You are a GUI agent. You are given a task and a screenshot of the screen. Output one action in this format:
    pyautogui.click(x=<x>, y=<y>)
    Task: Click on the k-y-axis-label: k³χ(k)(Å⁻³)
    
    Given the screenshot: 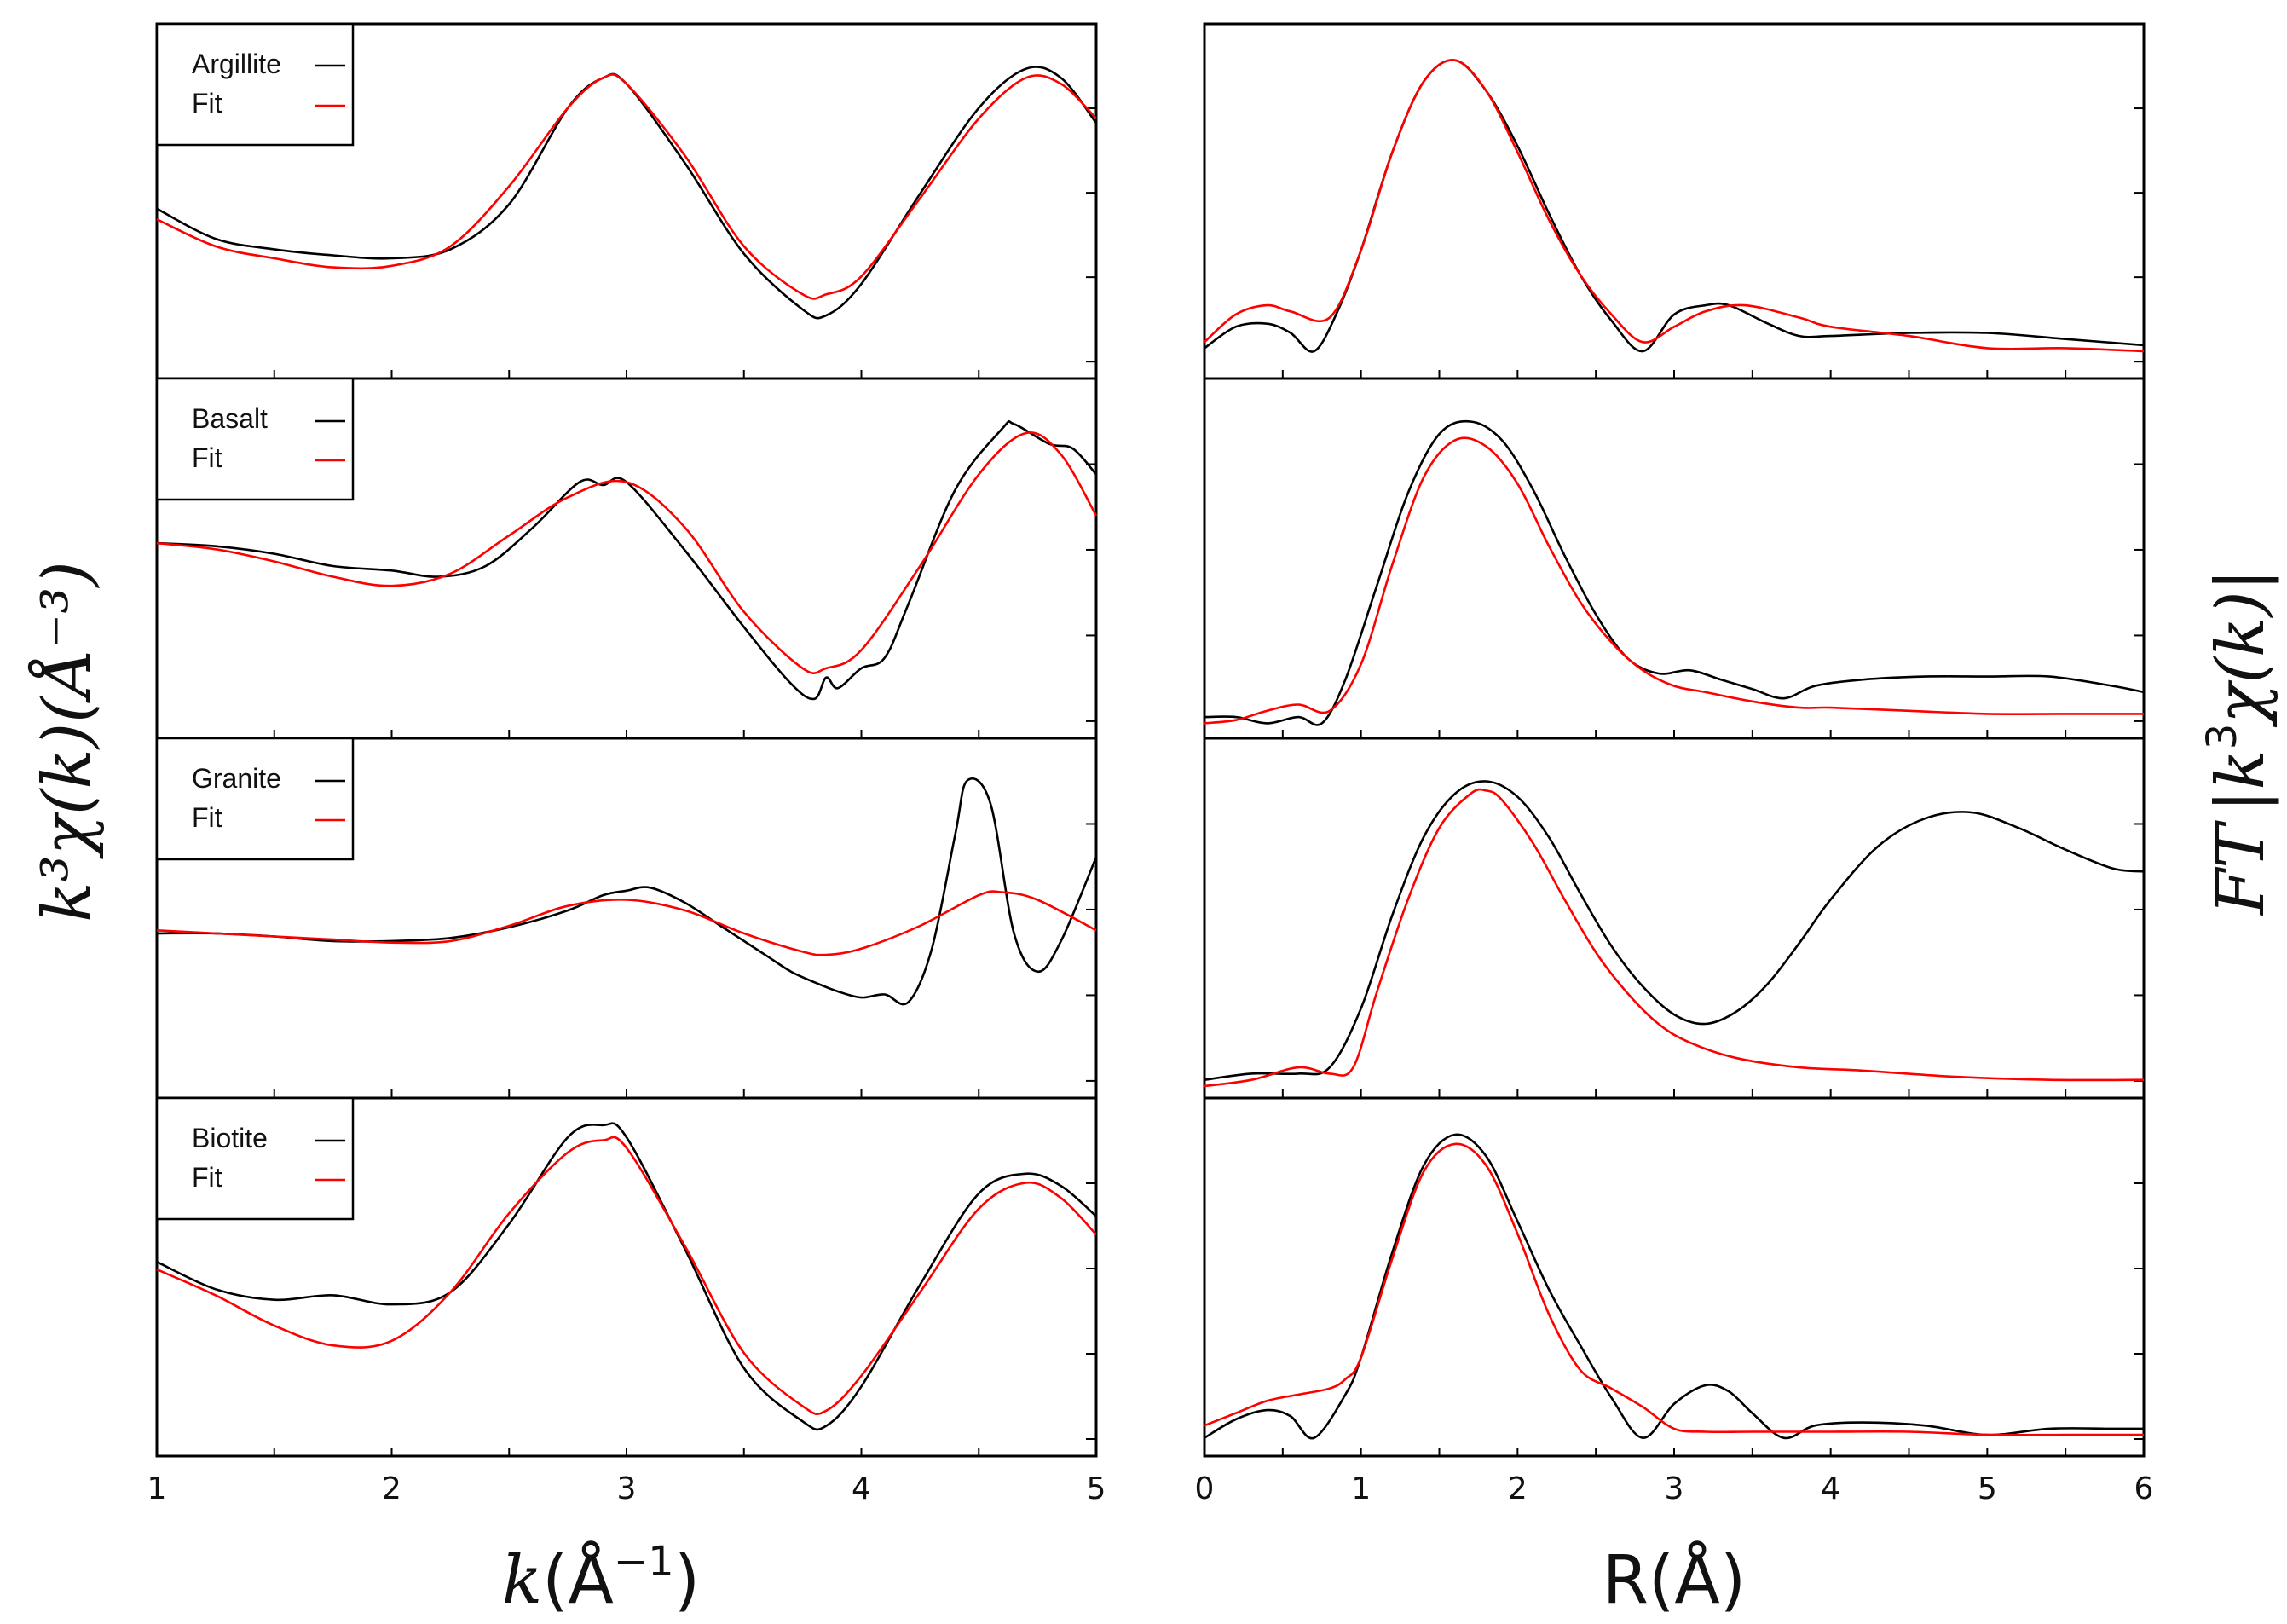 What is the action you would take?
    pyautogui.click(x=66, y=741)
    